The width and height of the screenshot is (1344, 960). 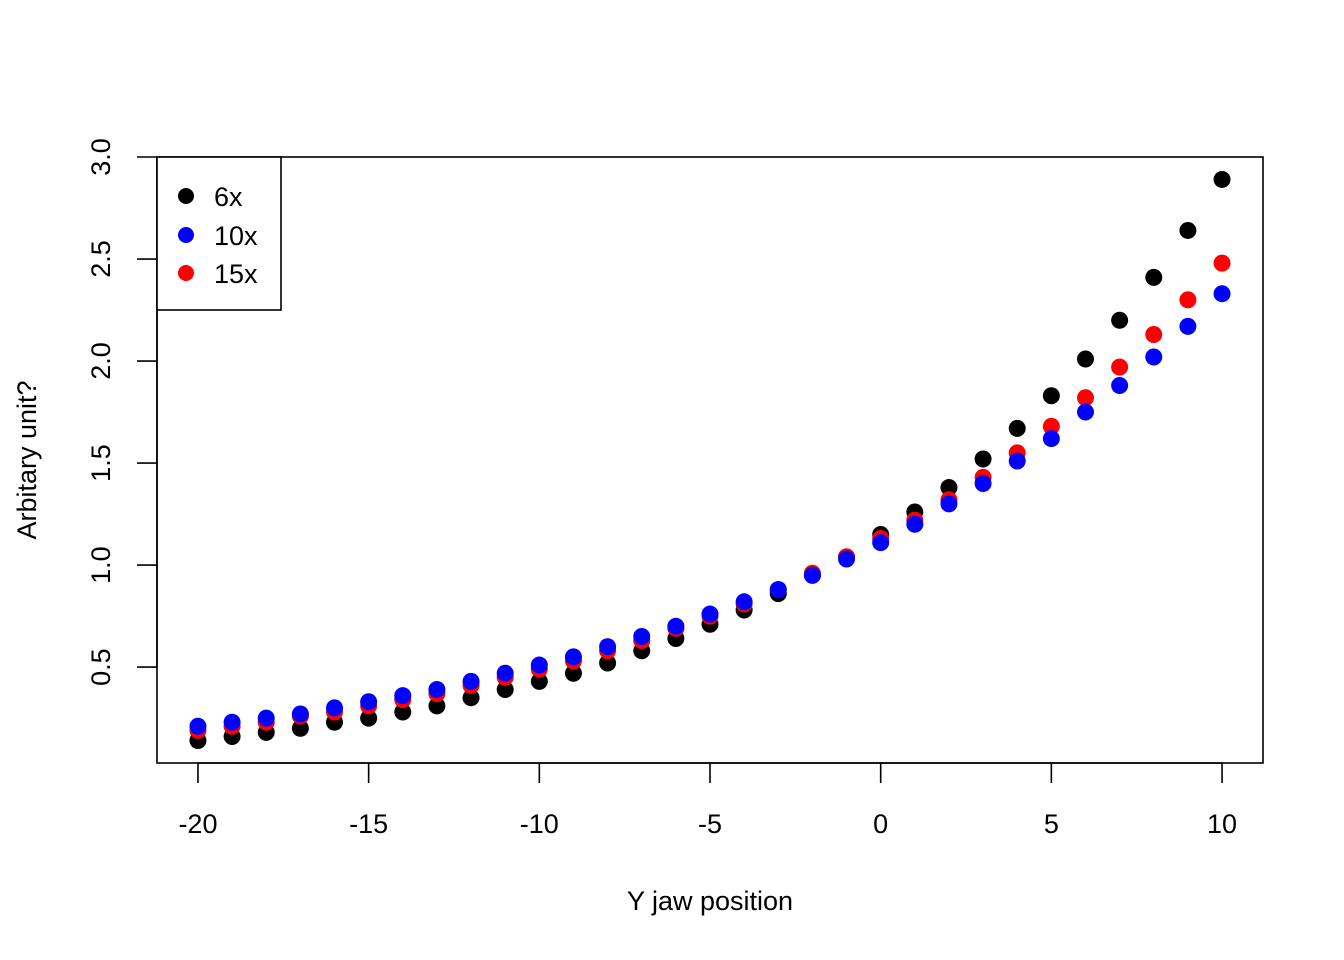 I want to click on x-tick-label: -10, so click(x=539, y=824).